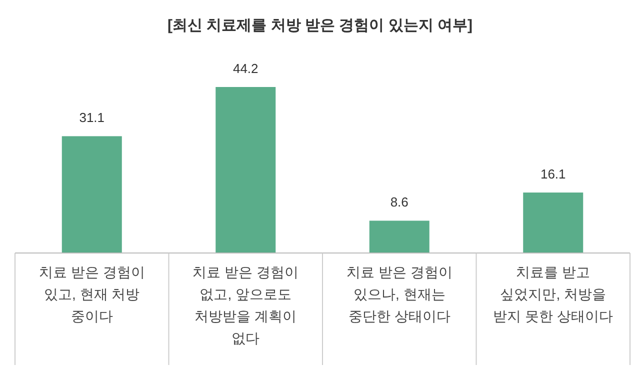 The image size is (640, 387). I want to click on data-label: 8.6, so click(399, 202).